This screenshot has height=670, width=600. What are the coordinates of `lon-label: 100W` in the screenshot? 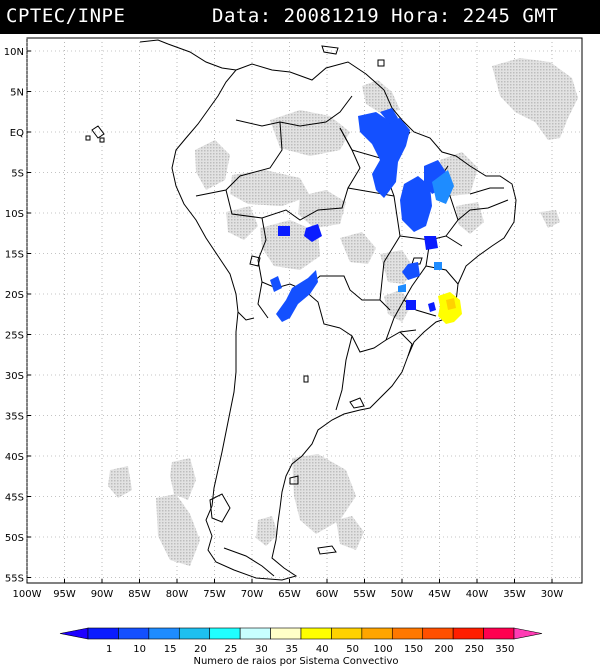 It's located at (27, 594).